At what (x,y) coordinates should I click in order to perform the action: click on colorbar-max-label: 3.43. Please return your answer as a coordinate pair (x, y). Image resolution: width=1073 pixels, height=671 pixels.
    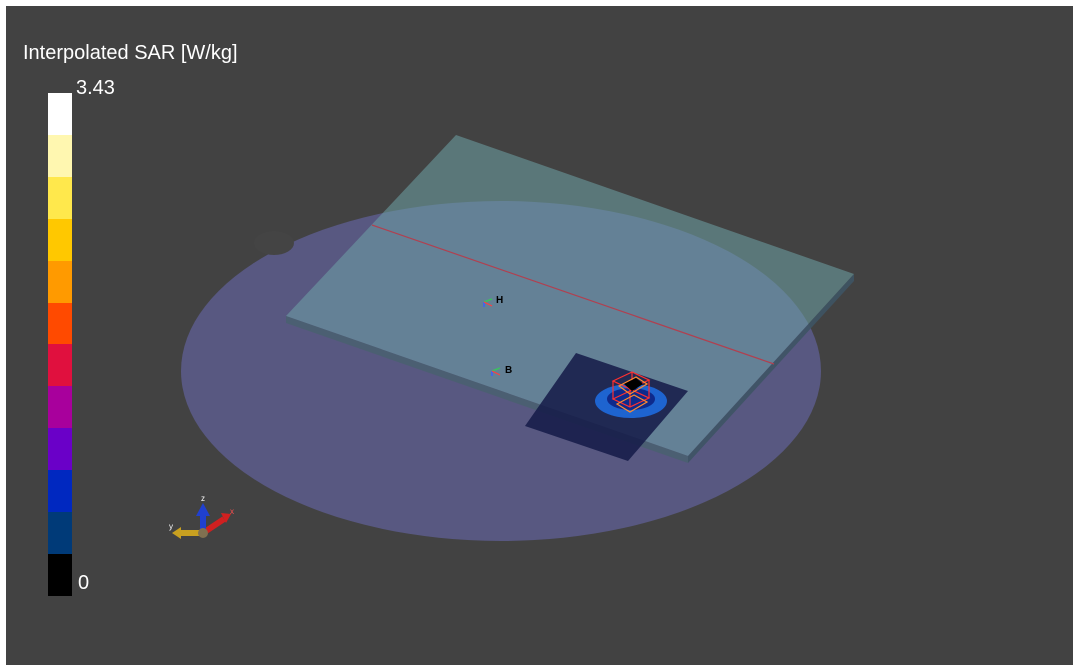
    Looking at the image, I should click on (95, 88).